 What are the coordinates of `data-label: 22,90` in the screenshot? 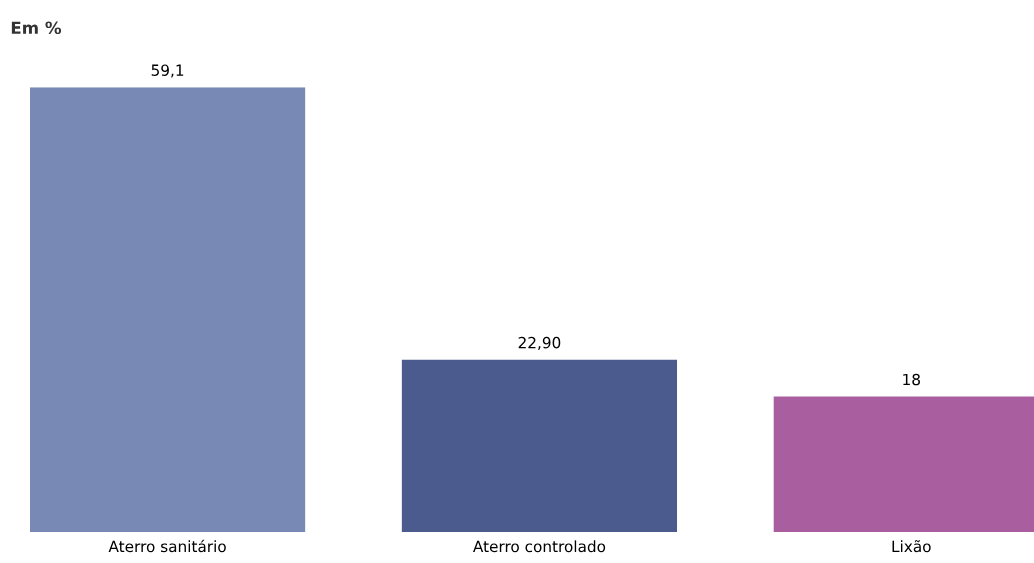 It's located at (539, 343).